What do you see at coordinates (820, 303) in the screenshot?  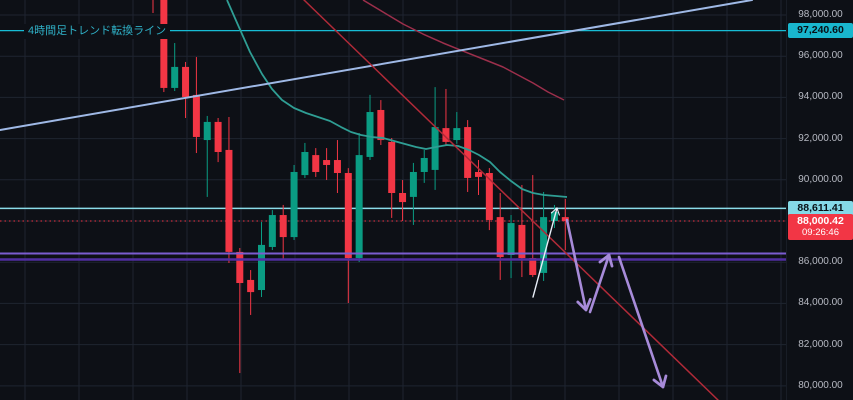 I see `price-tick-label: 84,000.00` at bounding box center [820, 303].